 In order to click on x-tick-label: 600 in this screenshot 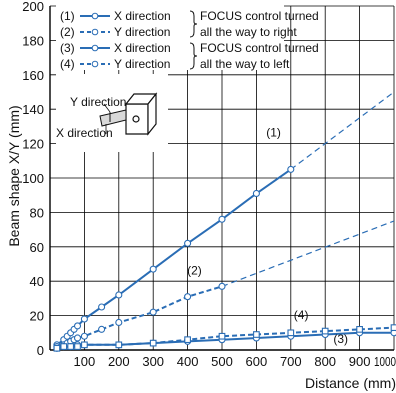, I will do `click(257, 361)`.